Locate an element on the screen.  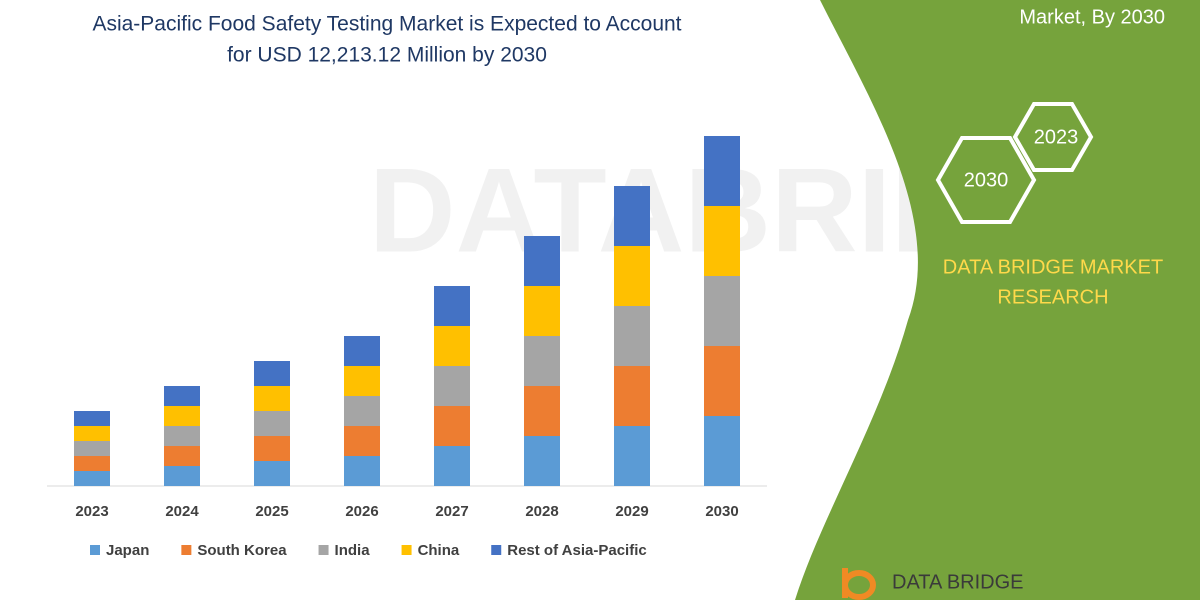
x-tick-label: 2025 is located at coordinates (271, 511).